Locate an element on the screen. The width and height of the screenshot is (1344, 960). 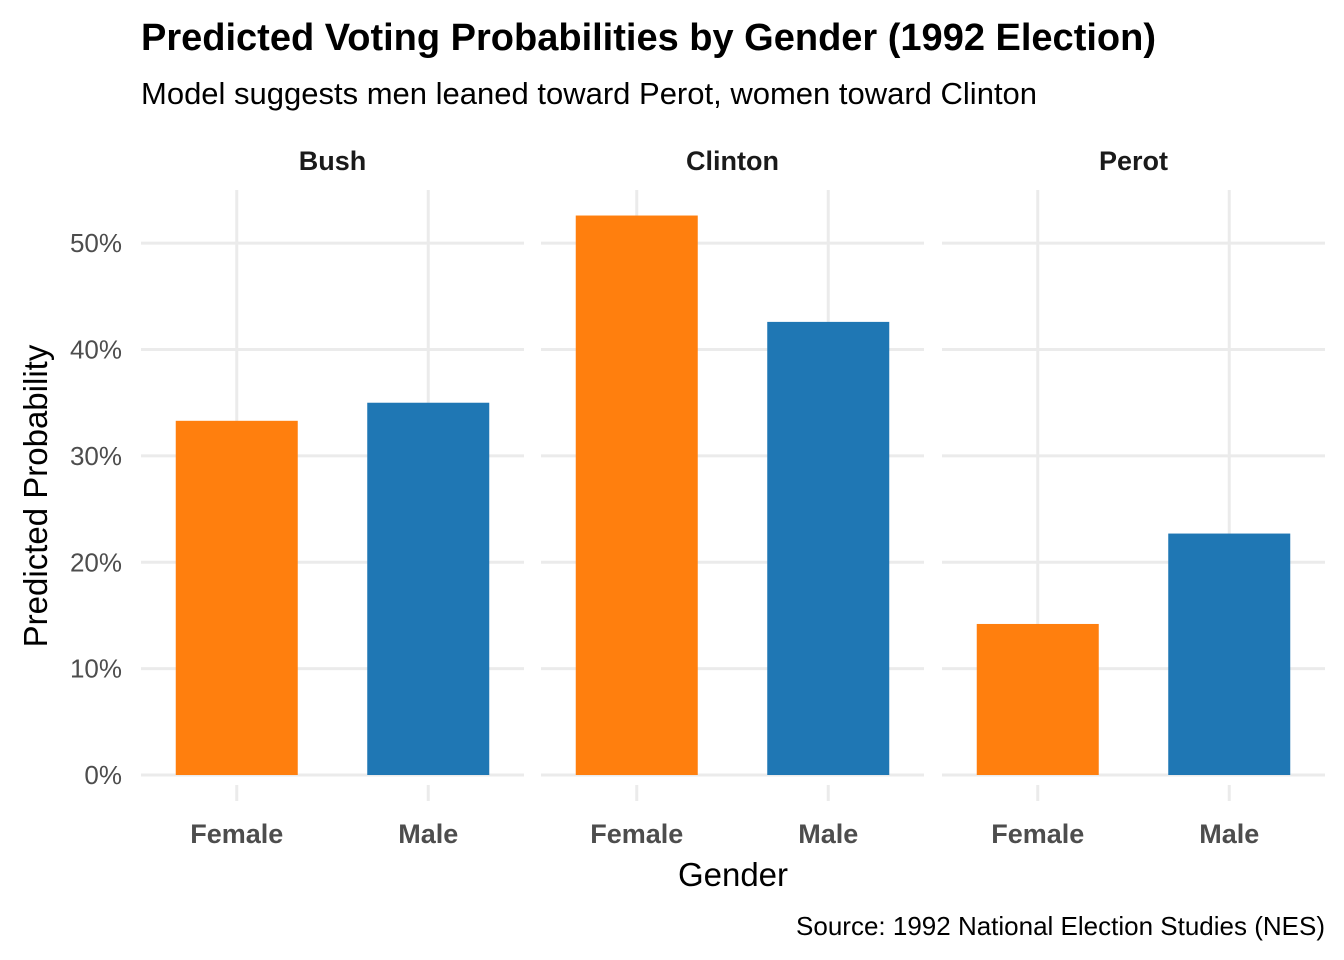
bar-bush-female is located at coordinates (236, 597).